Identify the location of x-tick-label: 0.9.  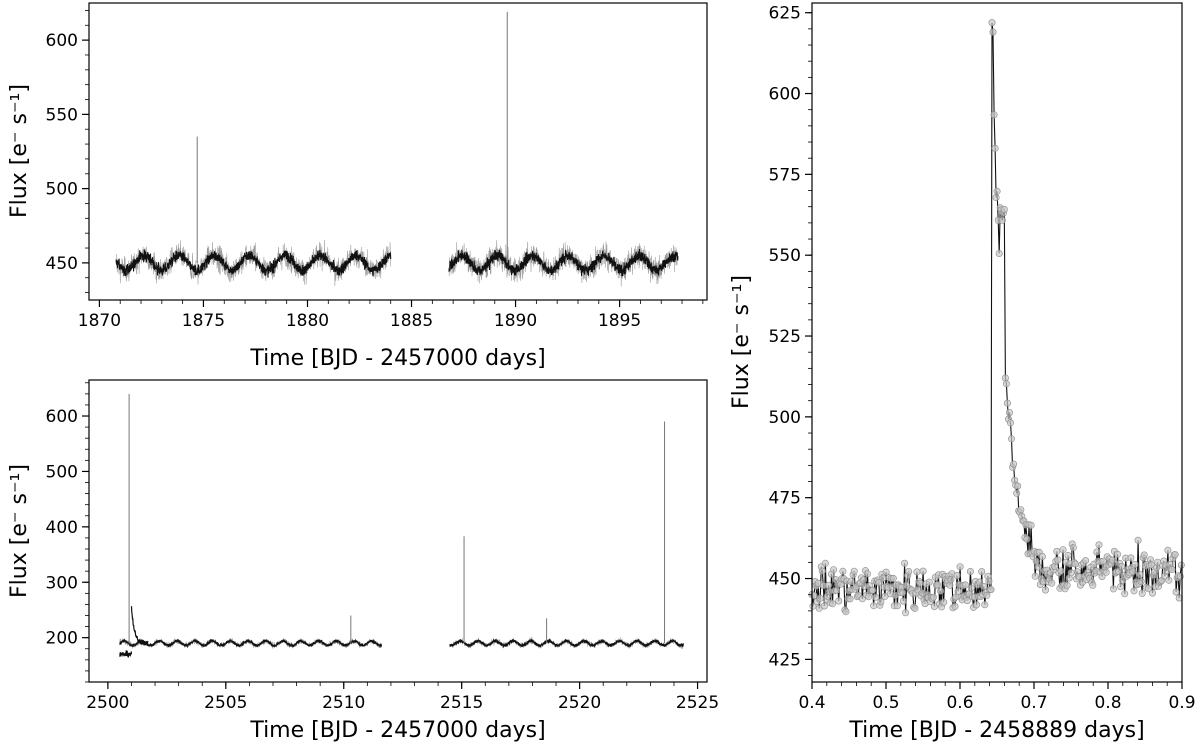
(1181, 703).